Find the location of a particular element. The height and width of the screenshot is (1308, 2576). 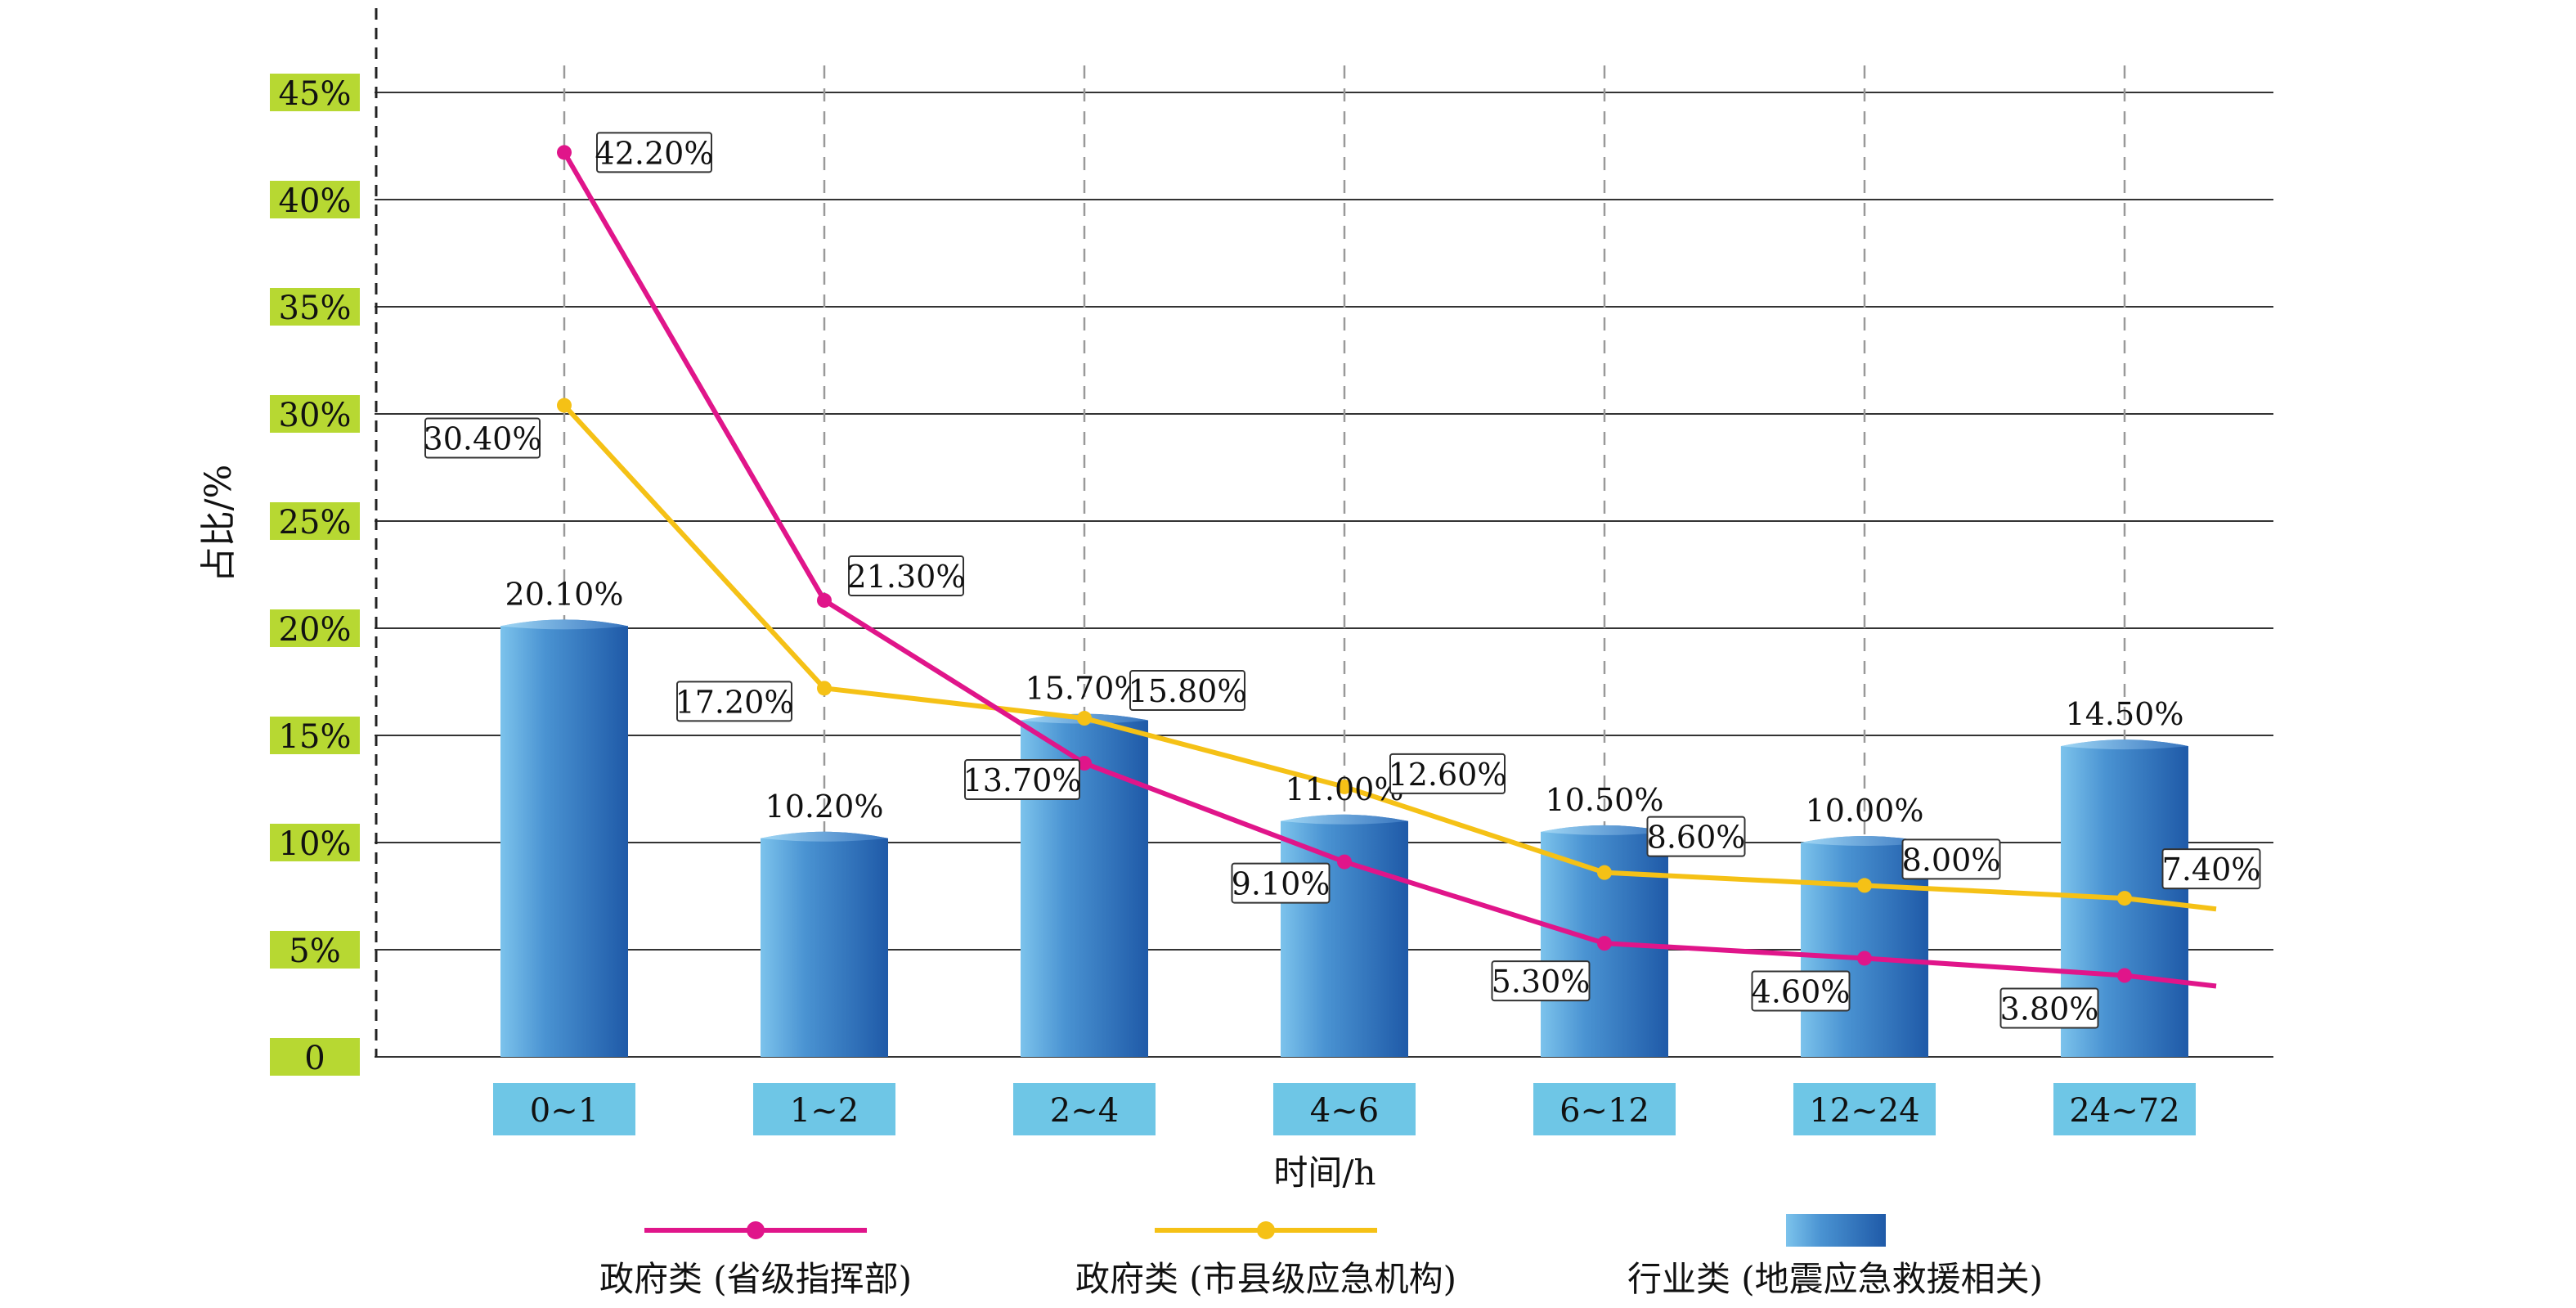

line-value-label: 15.80% is located at coordinates (1188, 691).